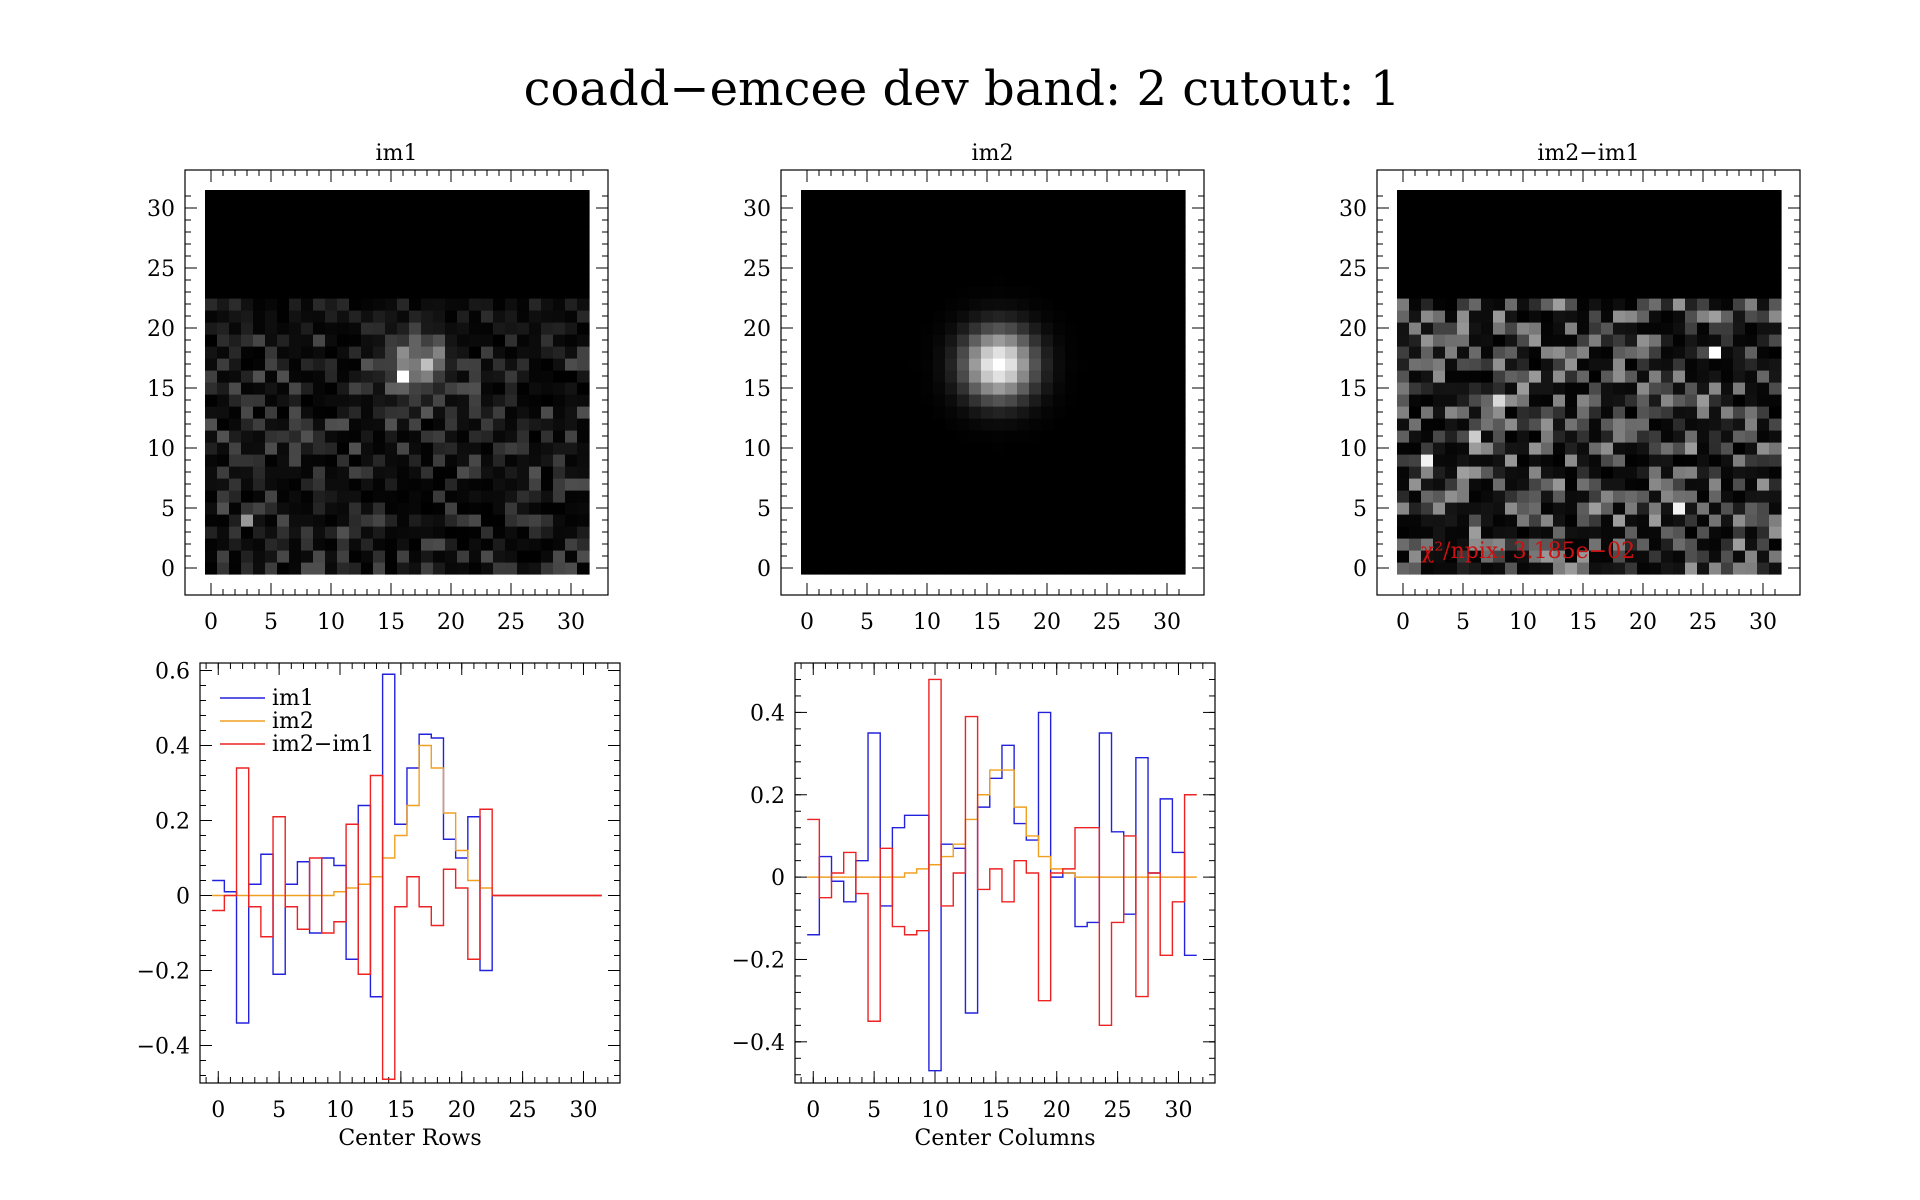 The width and height of the screenshot is (1920, 1200). I want to click on heatmap-3-xtick-label: 10, so click(1523, 622).